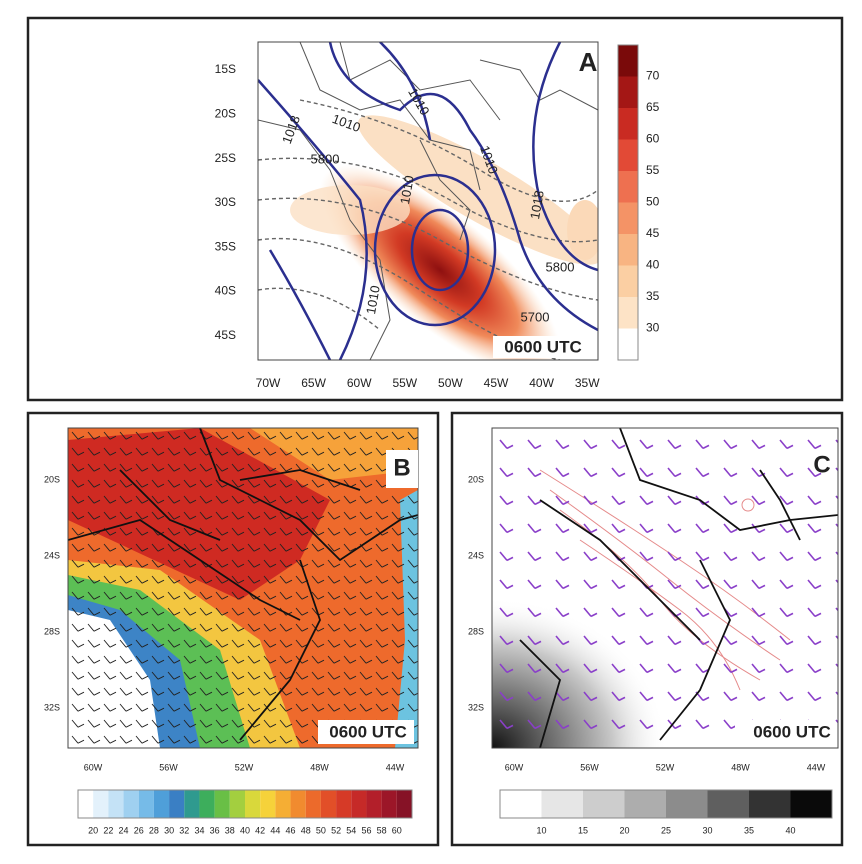  I want to click on lat-label: 20S, so click(52, 479).